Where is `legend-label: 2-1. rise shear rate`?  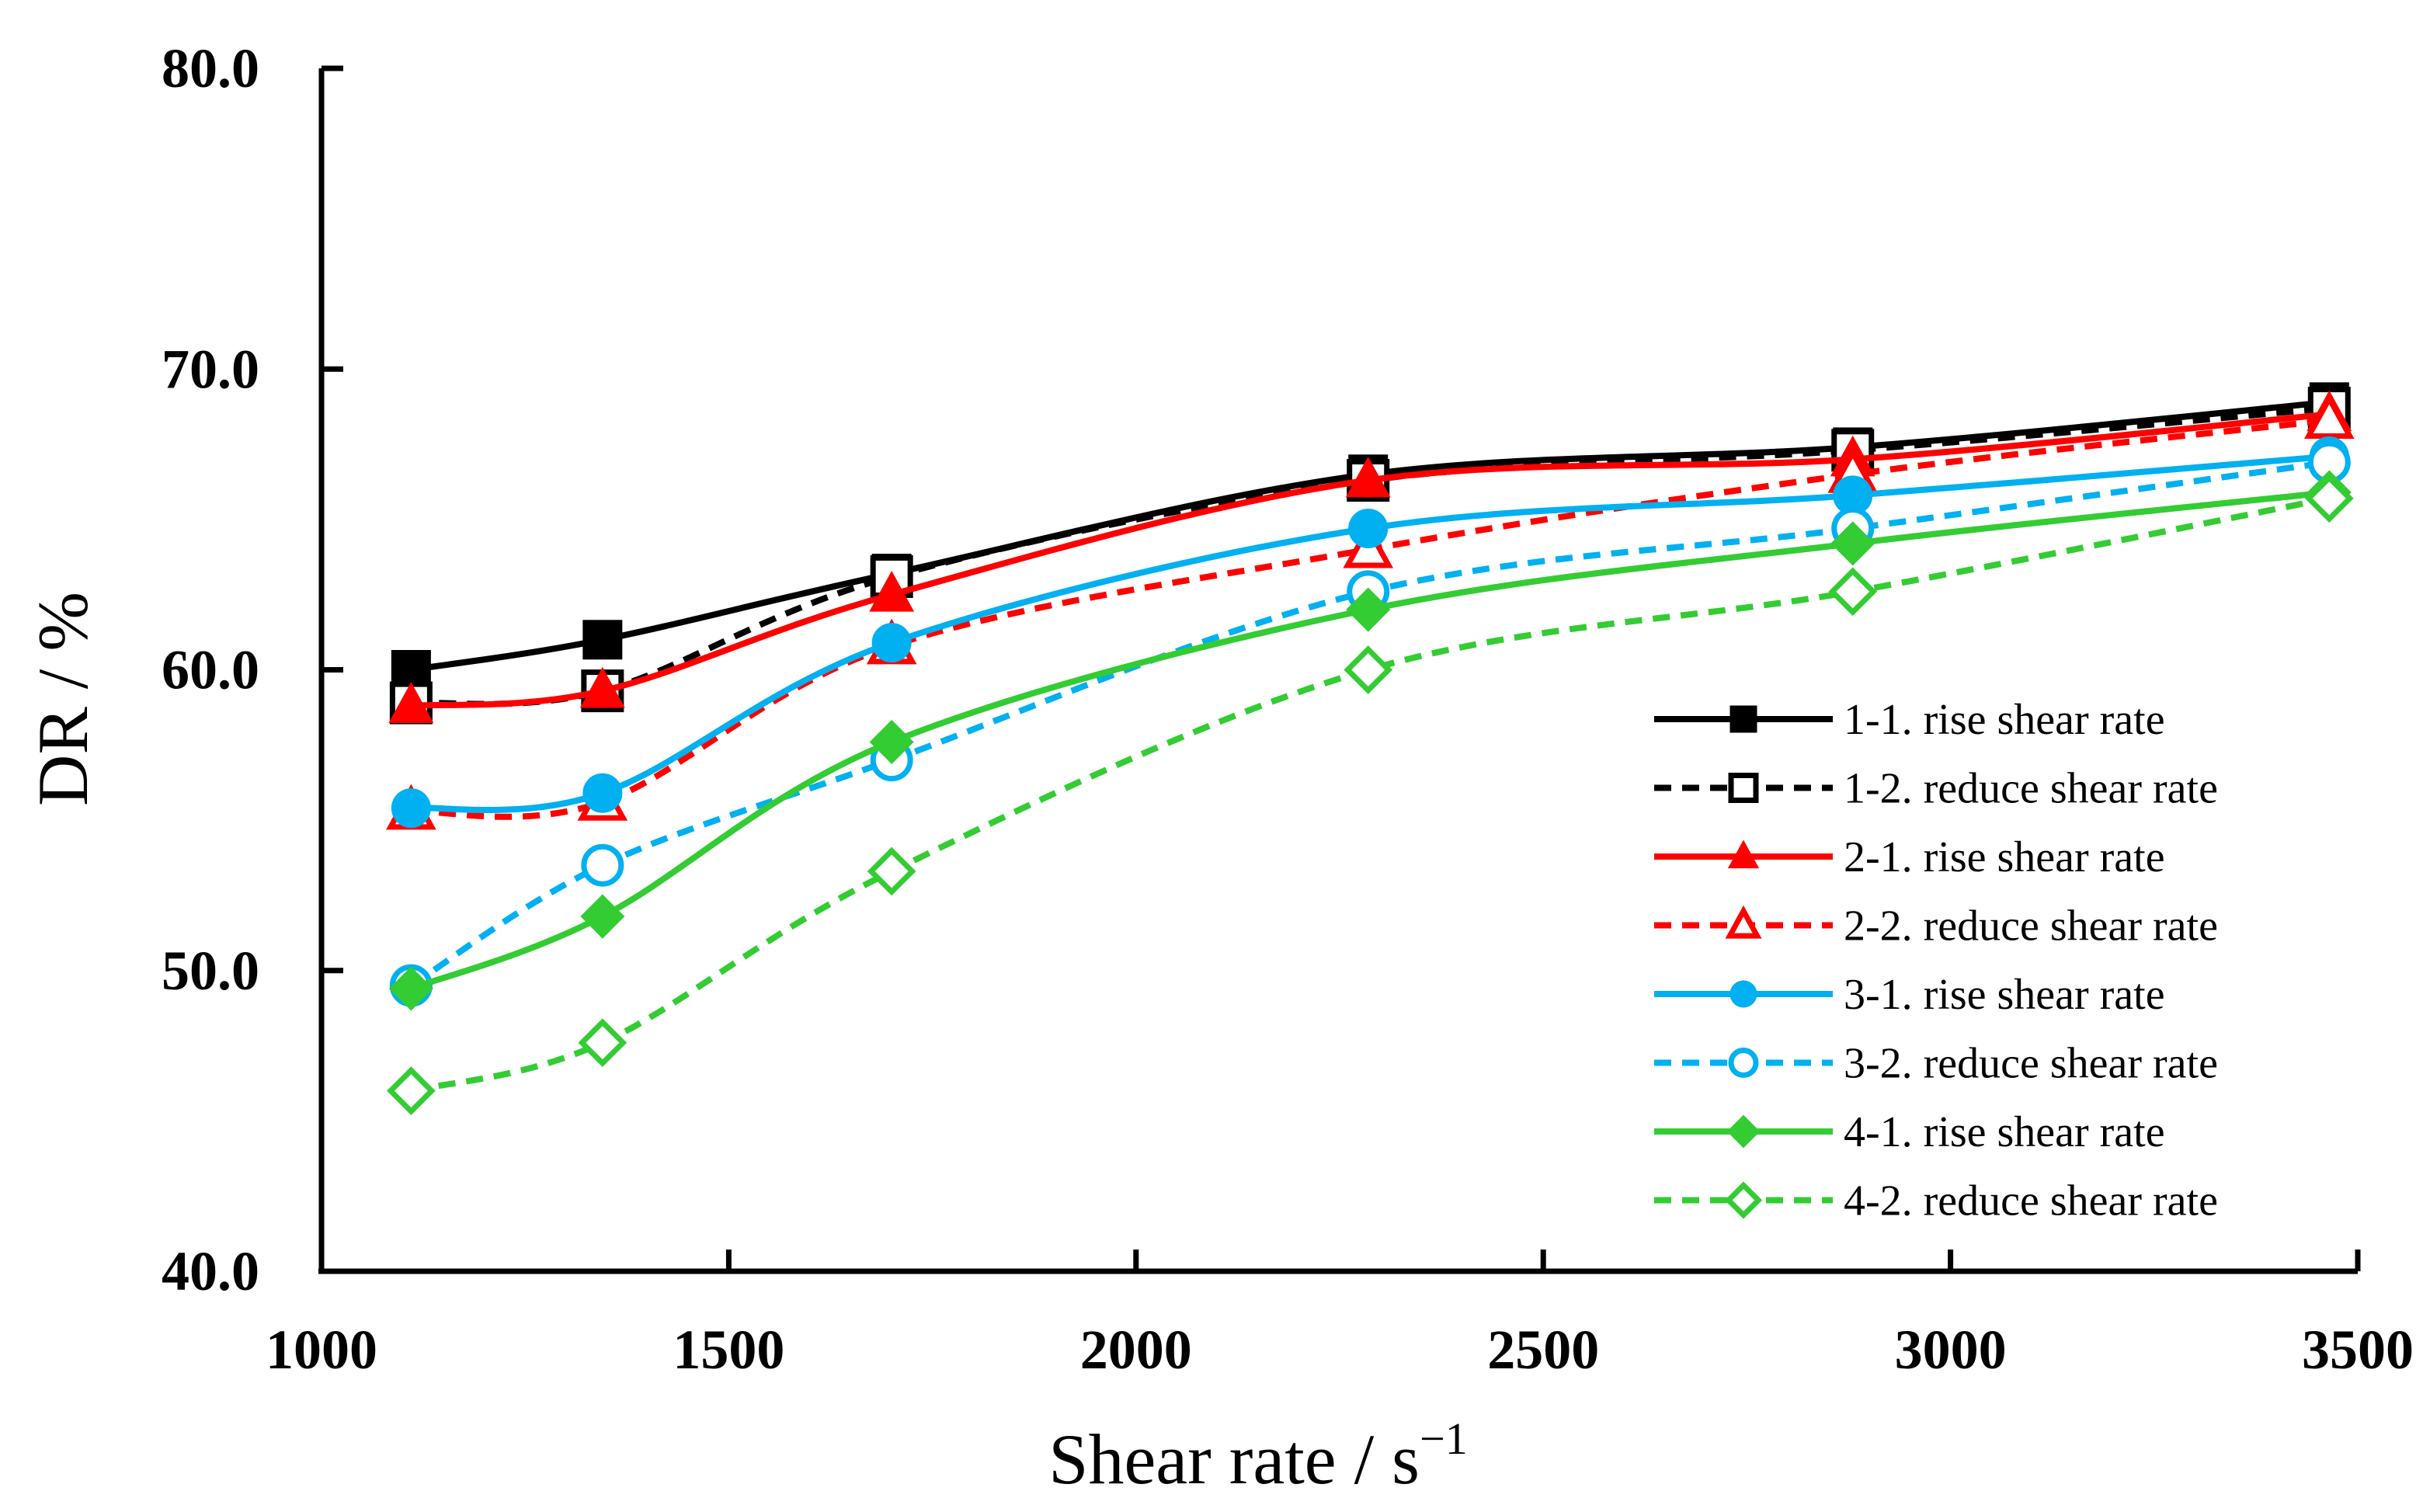 legend-label: 2-1. rise shear rate is located at coordinates (2004, 857).